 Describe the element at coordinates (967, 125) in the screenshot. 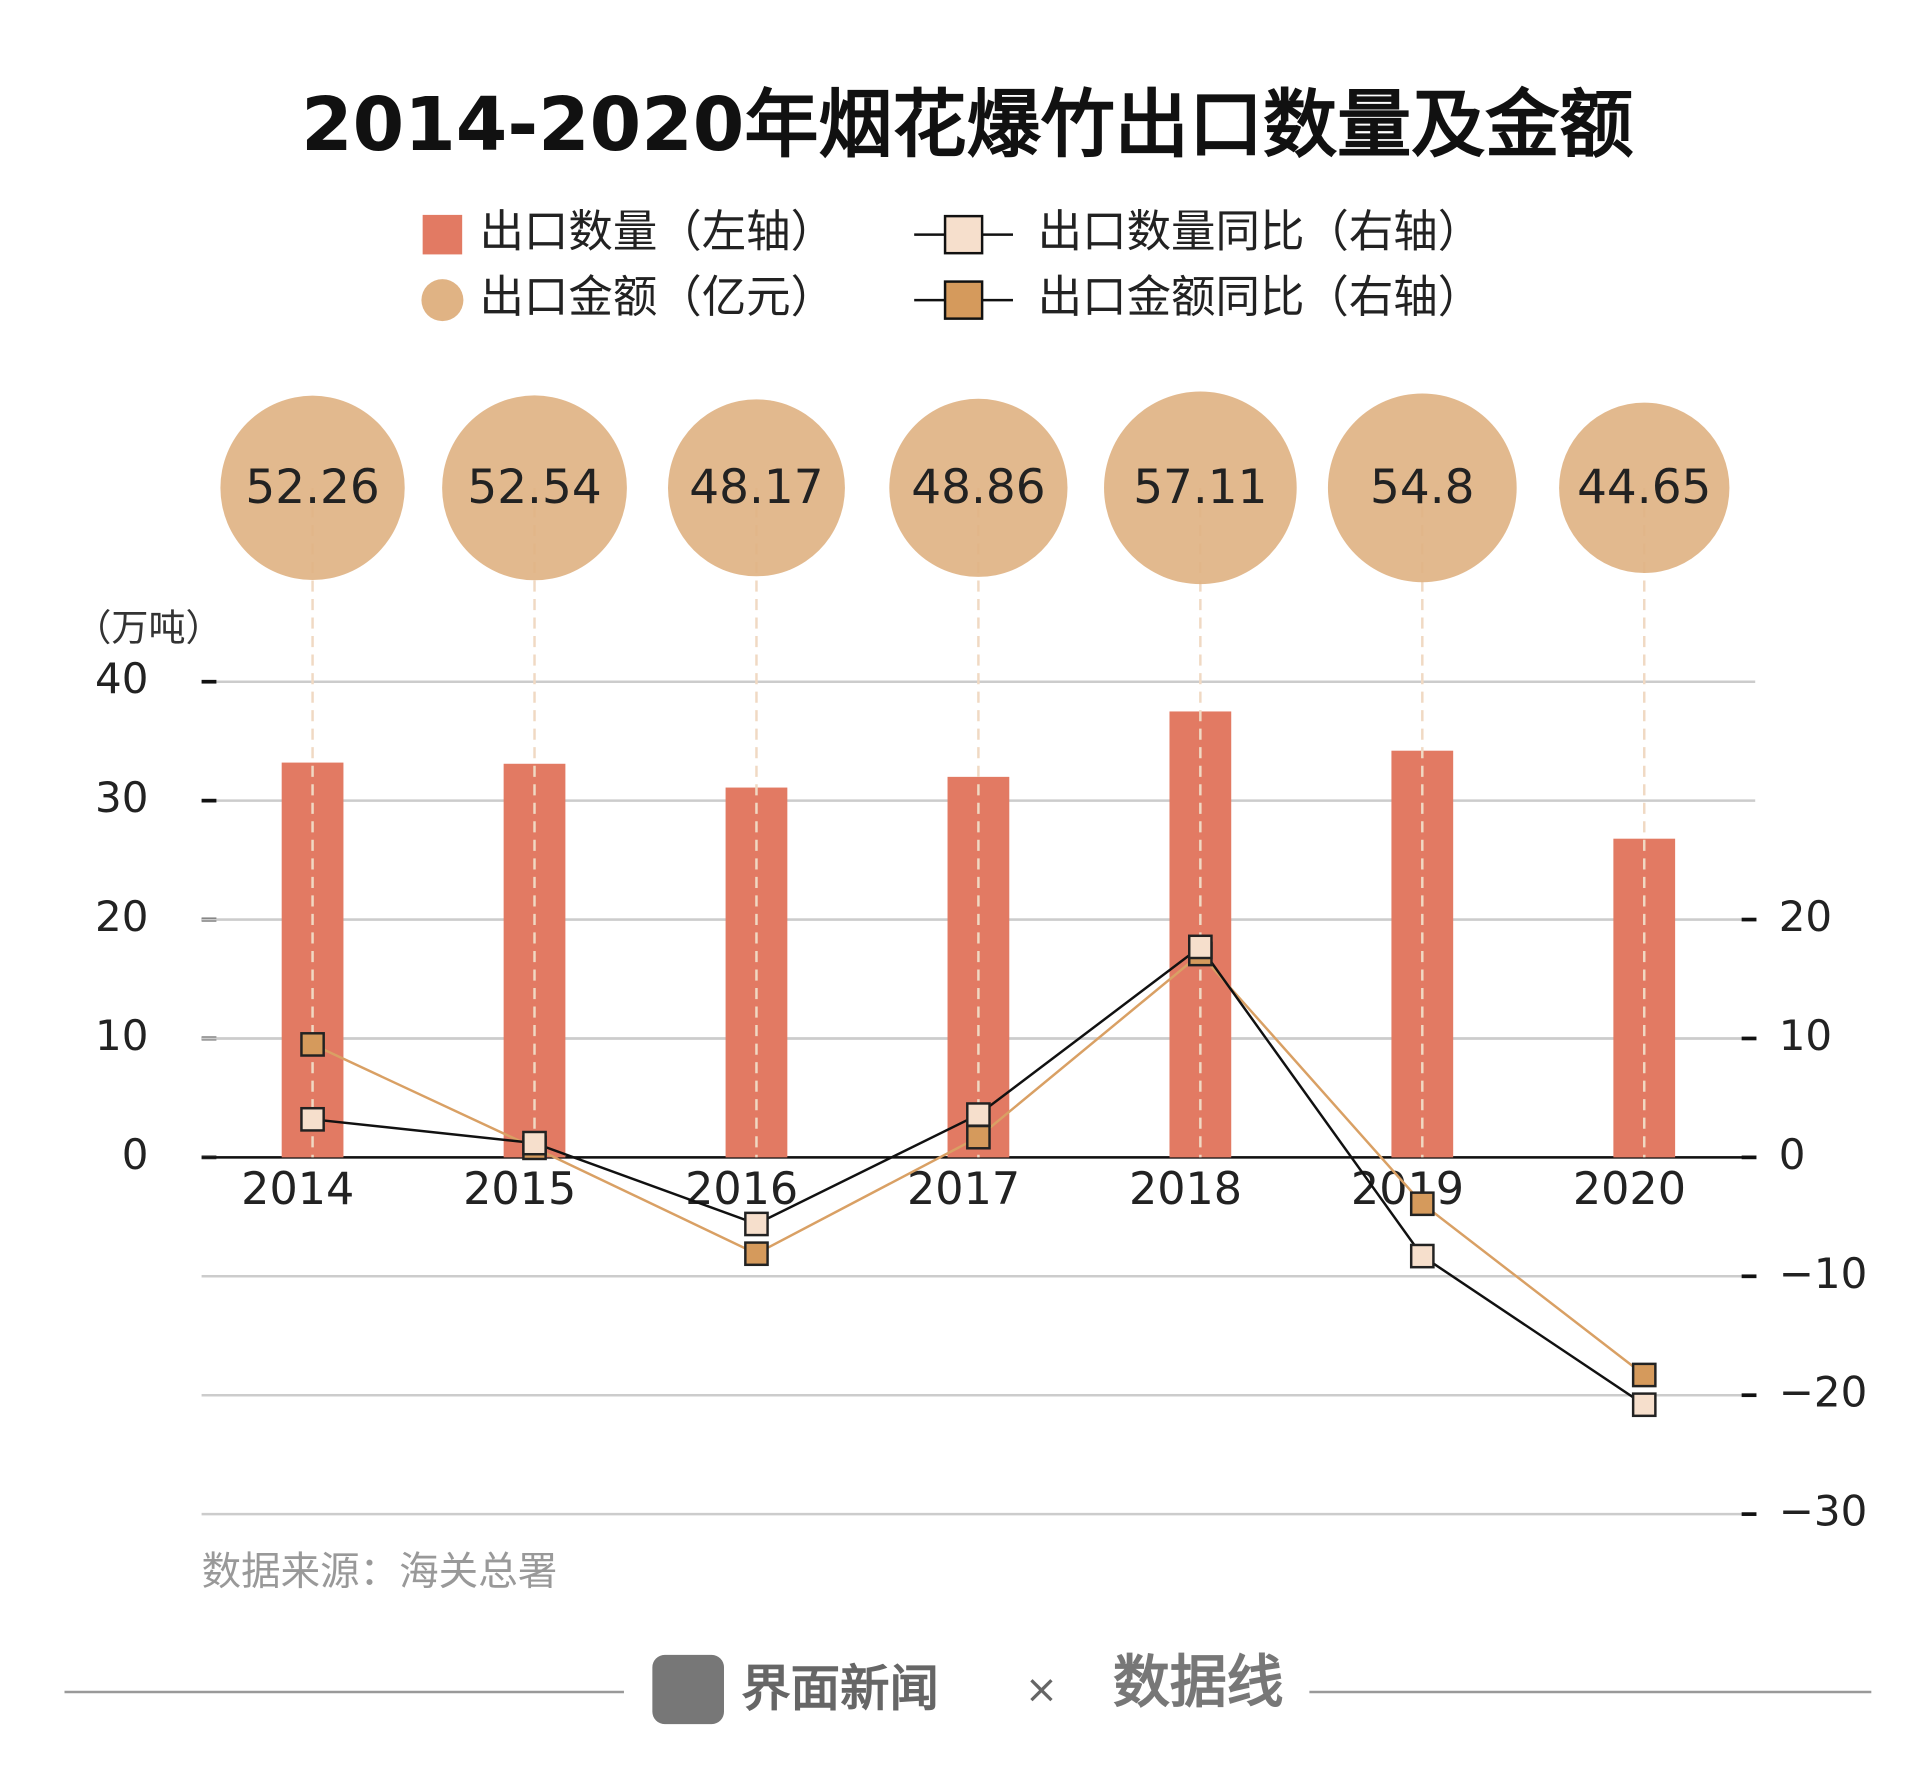

I see `chart-title: 2014-2020年烟花爆竹出口数量及金额` at that location.